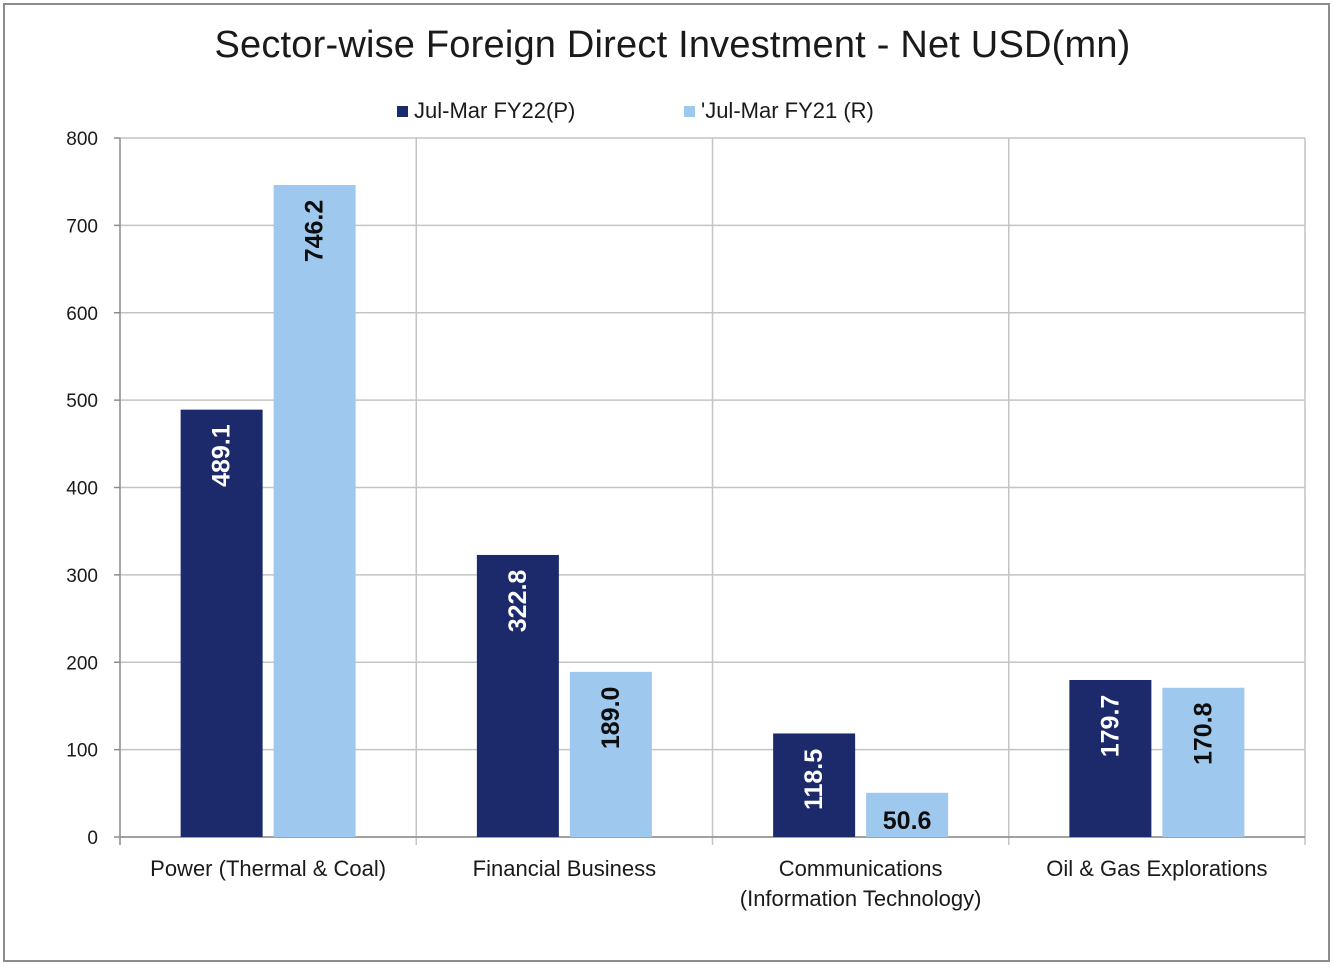  What do you see at coordinates (268, 868) in the screenshot?
I see `x-category-label: Power (Thermal & Coal)` at bounding box center [268, 868].